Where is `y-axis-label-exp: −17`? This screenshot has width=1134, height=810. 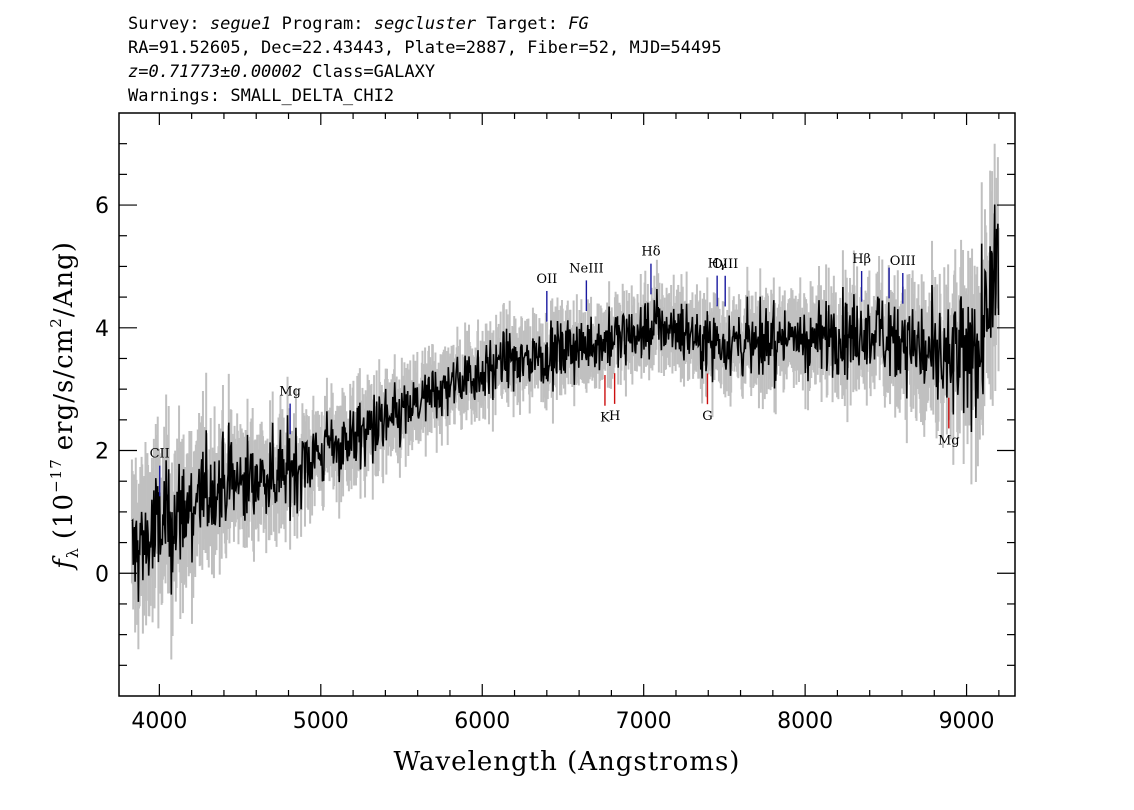 y-axis-label-exp: −17 is located at coordinates (56, 475).